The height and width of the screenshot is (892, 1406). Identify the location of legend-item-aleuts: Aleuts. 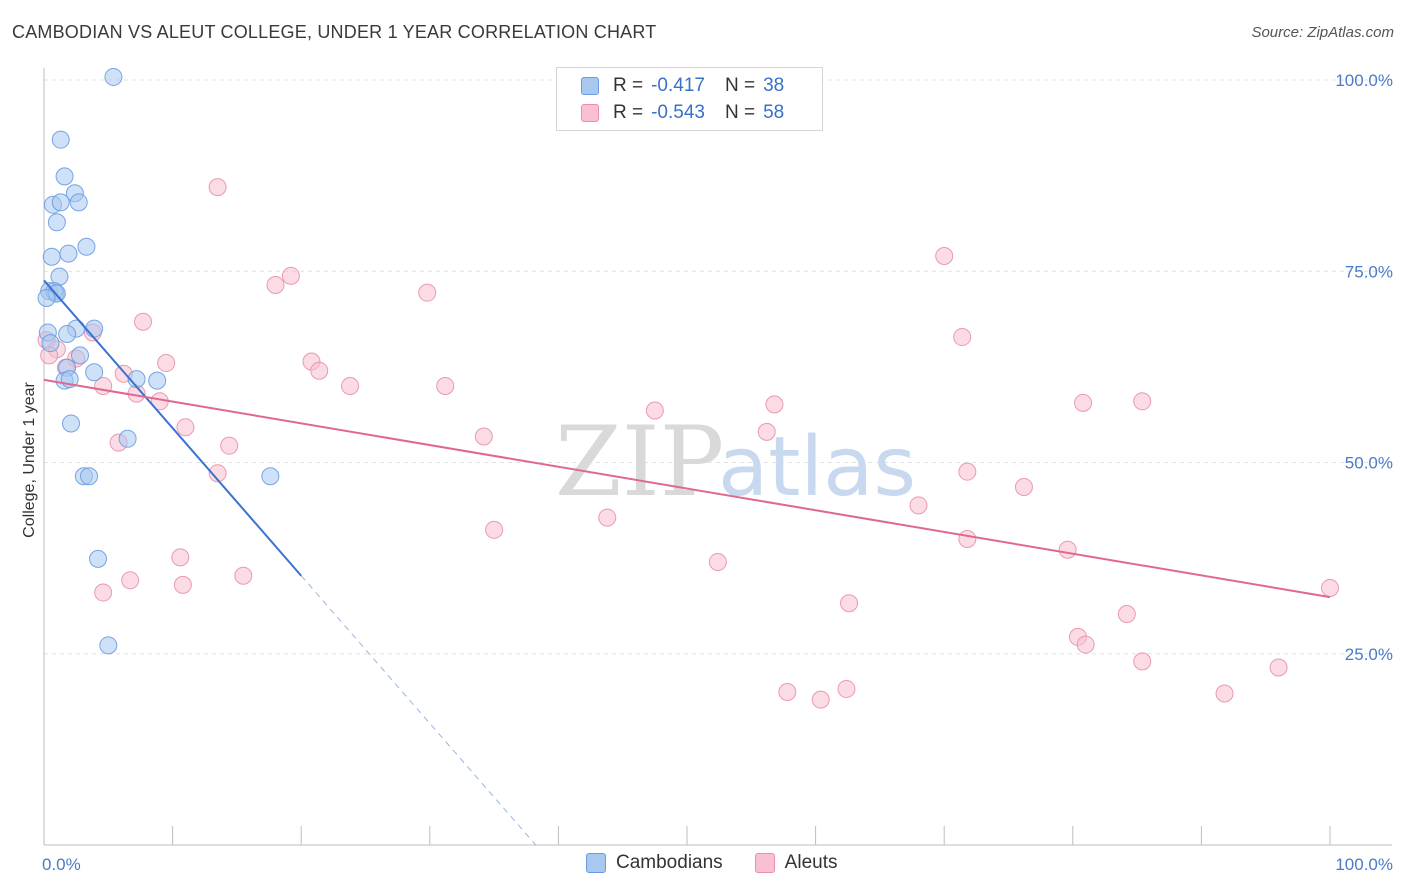
(796, 863).